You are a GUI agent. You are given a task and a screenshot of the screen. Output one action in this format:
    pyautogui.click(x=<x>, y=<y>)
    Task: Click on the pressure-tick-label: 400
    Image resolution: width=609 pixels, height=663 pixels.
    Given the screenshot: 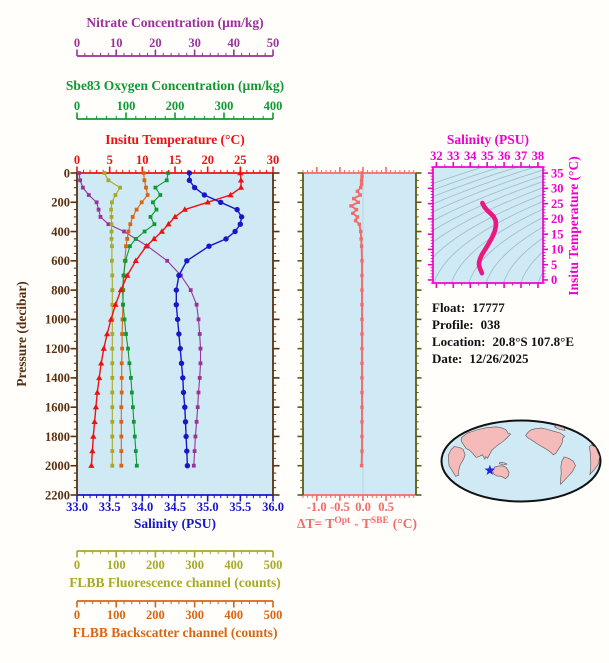 What is the action you would take?
    pyautogui.click(x=60, y=232)
    